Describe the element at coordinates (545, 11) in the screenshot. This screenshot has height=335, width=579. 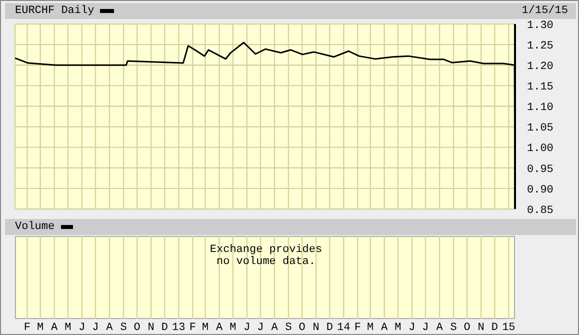
I see `text: 1/15/15` at that location.